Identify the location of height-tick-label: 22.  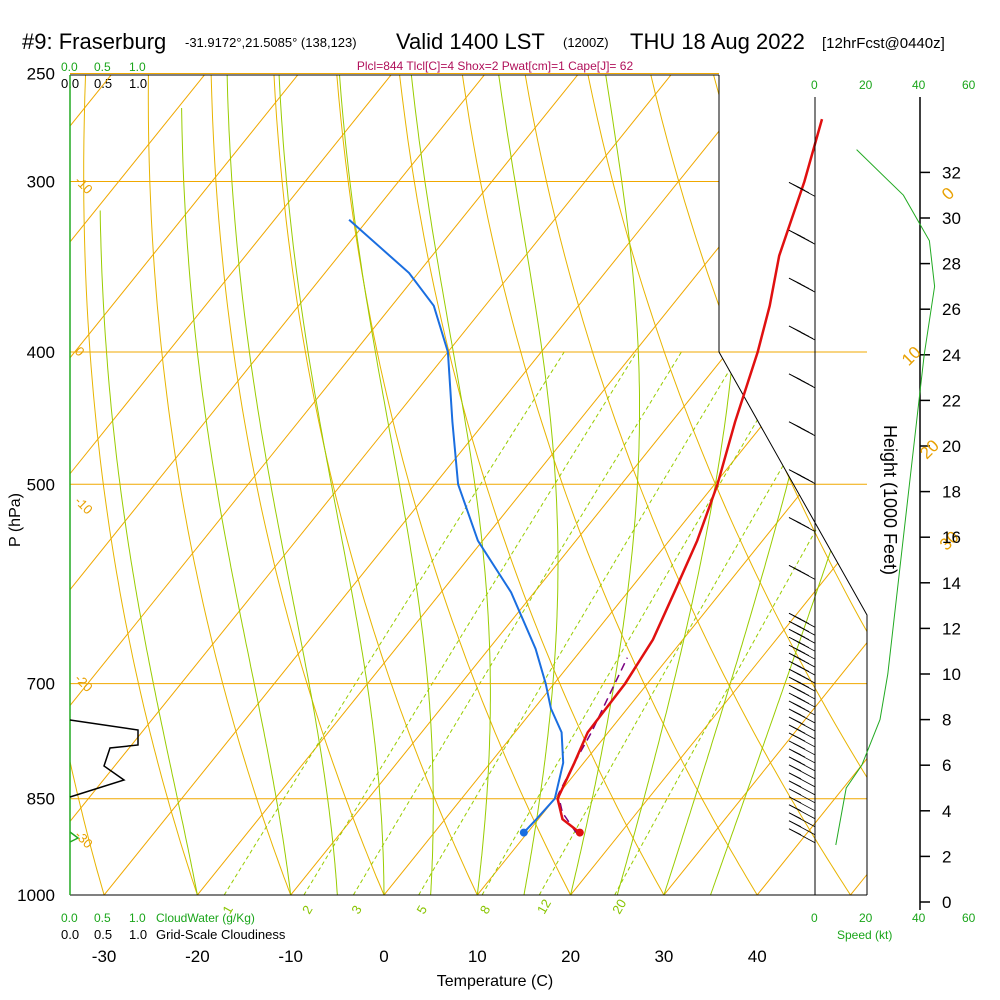
(951, 400).